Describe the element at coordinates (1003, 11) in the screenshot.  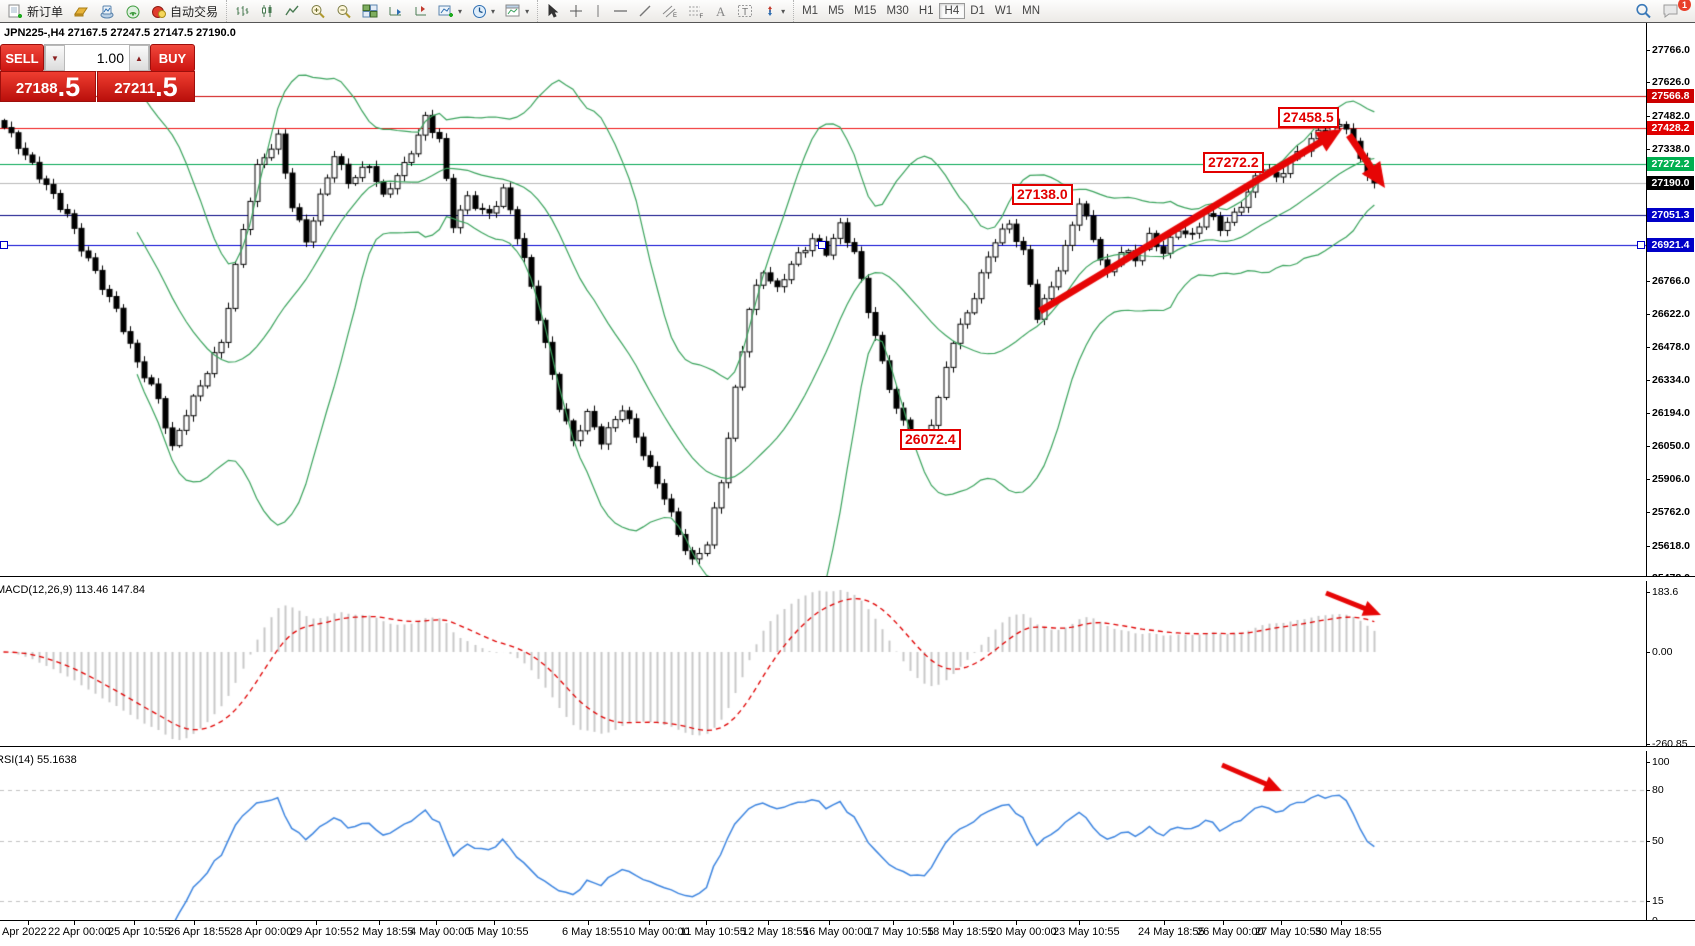
I see `timeframe-button-w1: W1` at that location.